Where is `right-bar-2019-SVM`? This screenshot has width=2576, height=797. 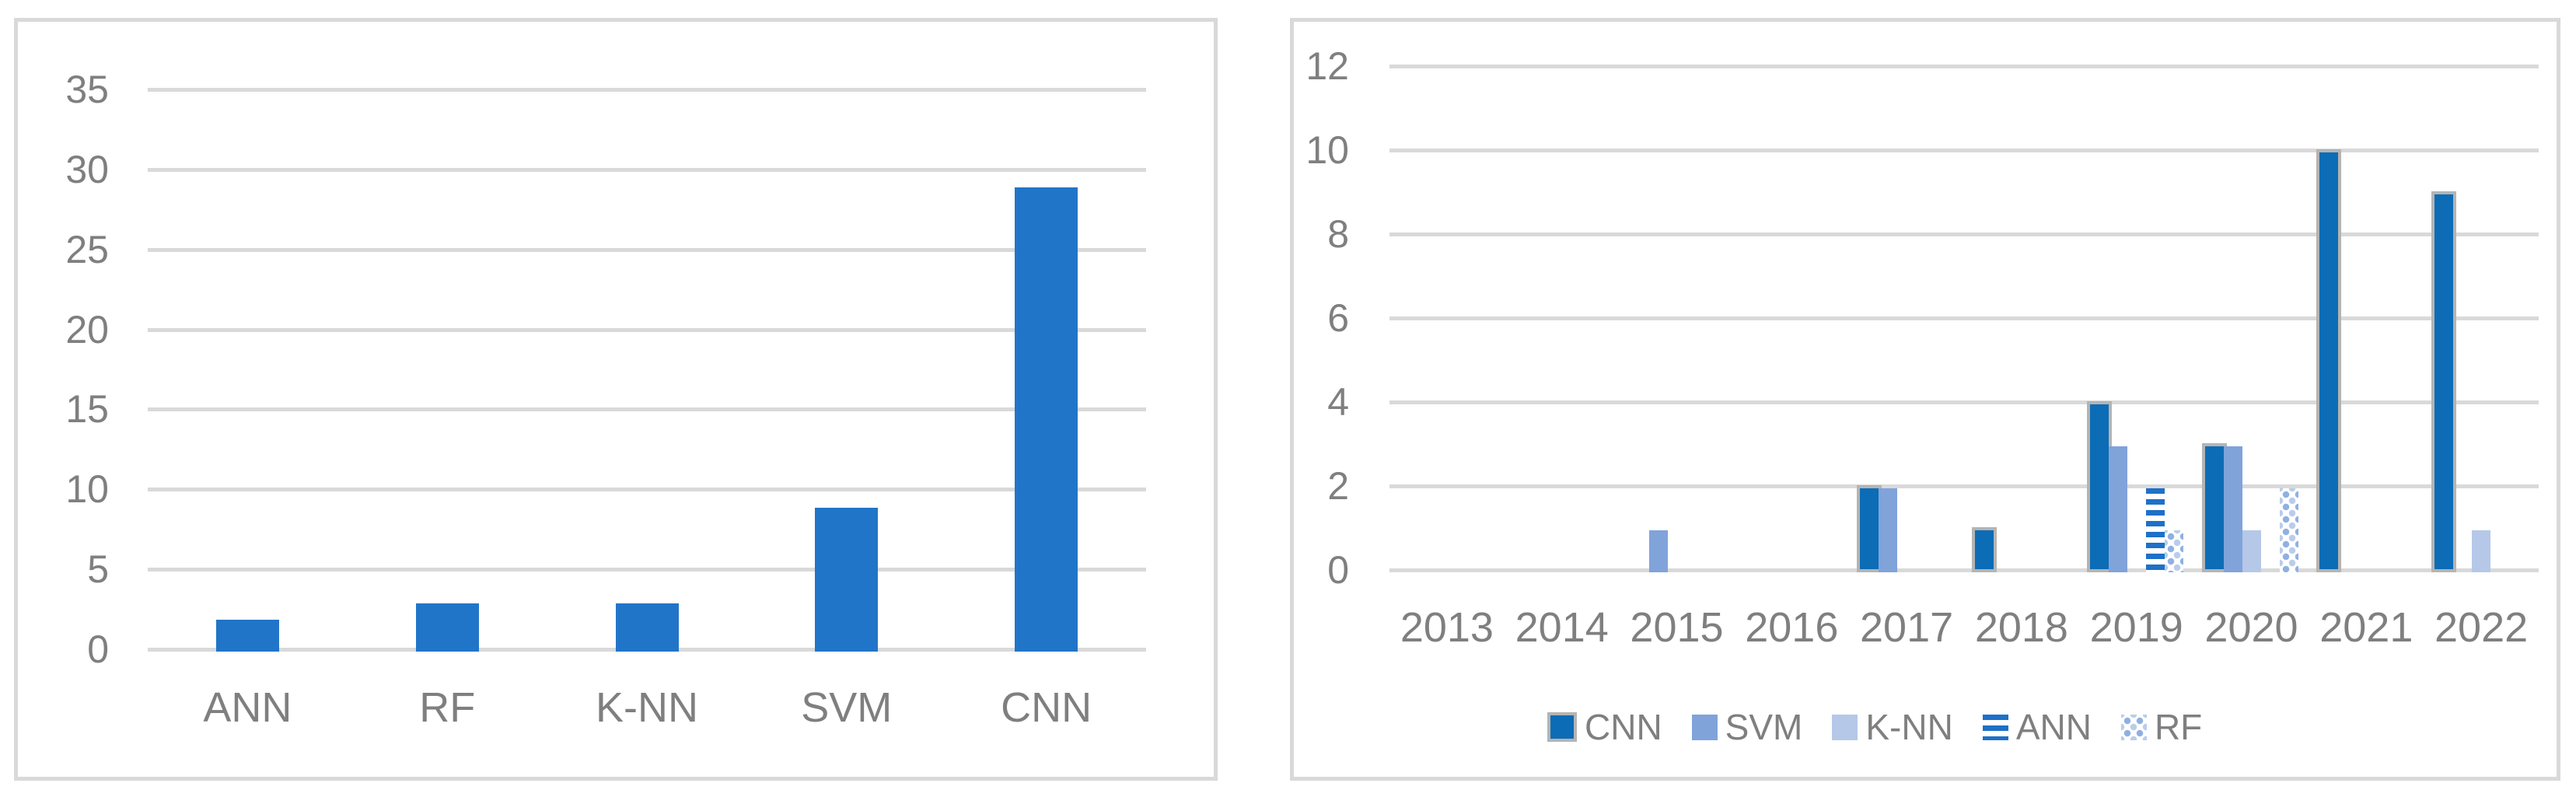 right-bar-2019-SVM is located at coordinates (2117, 509).